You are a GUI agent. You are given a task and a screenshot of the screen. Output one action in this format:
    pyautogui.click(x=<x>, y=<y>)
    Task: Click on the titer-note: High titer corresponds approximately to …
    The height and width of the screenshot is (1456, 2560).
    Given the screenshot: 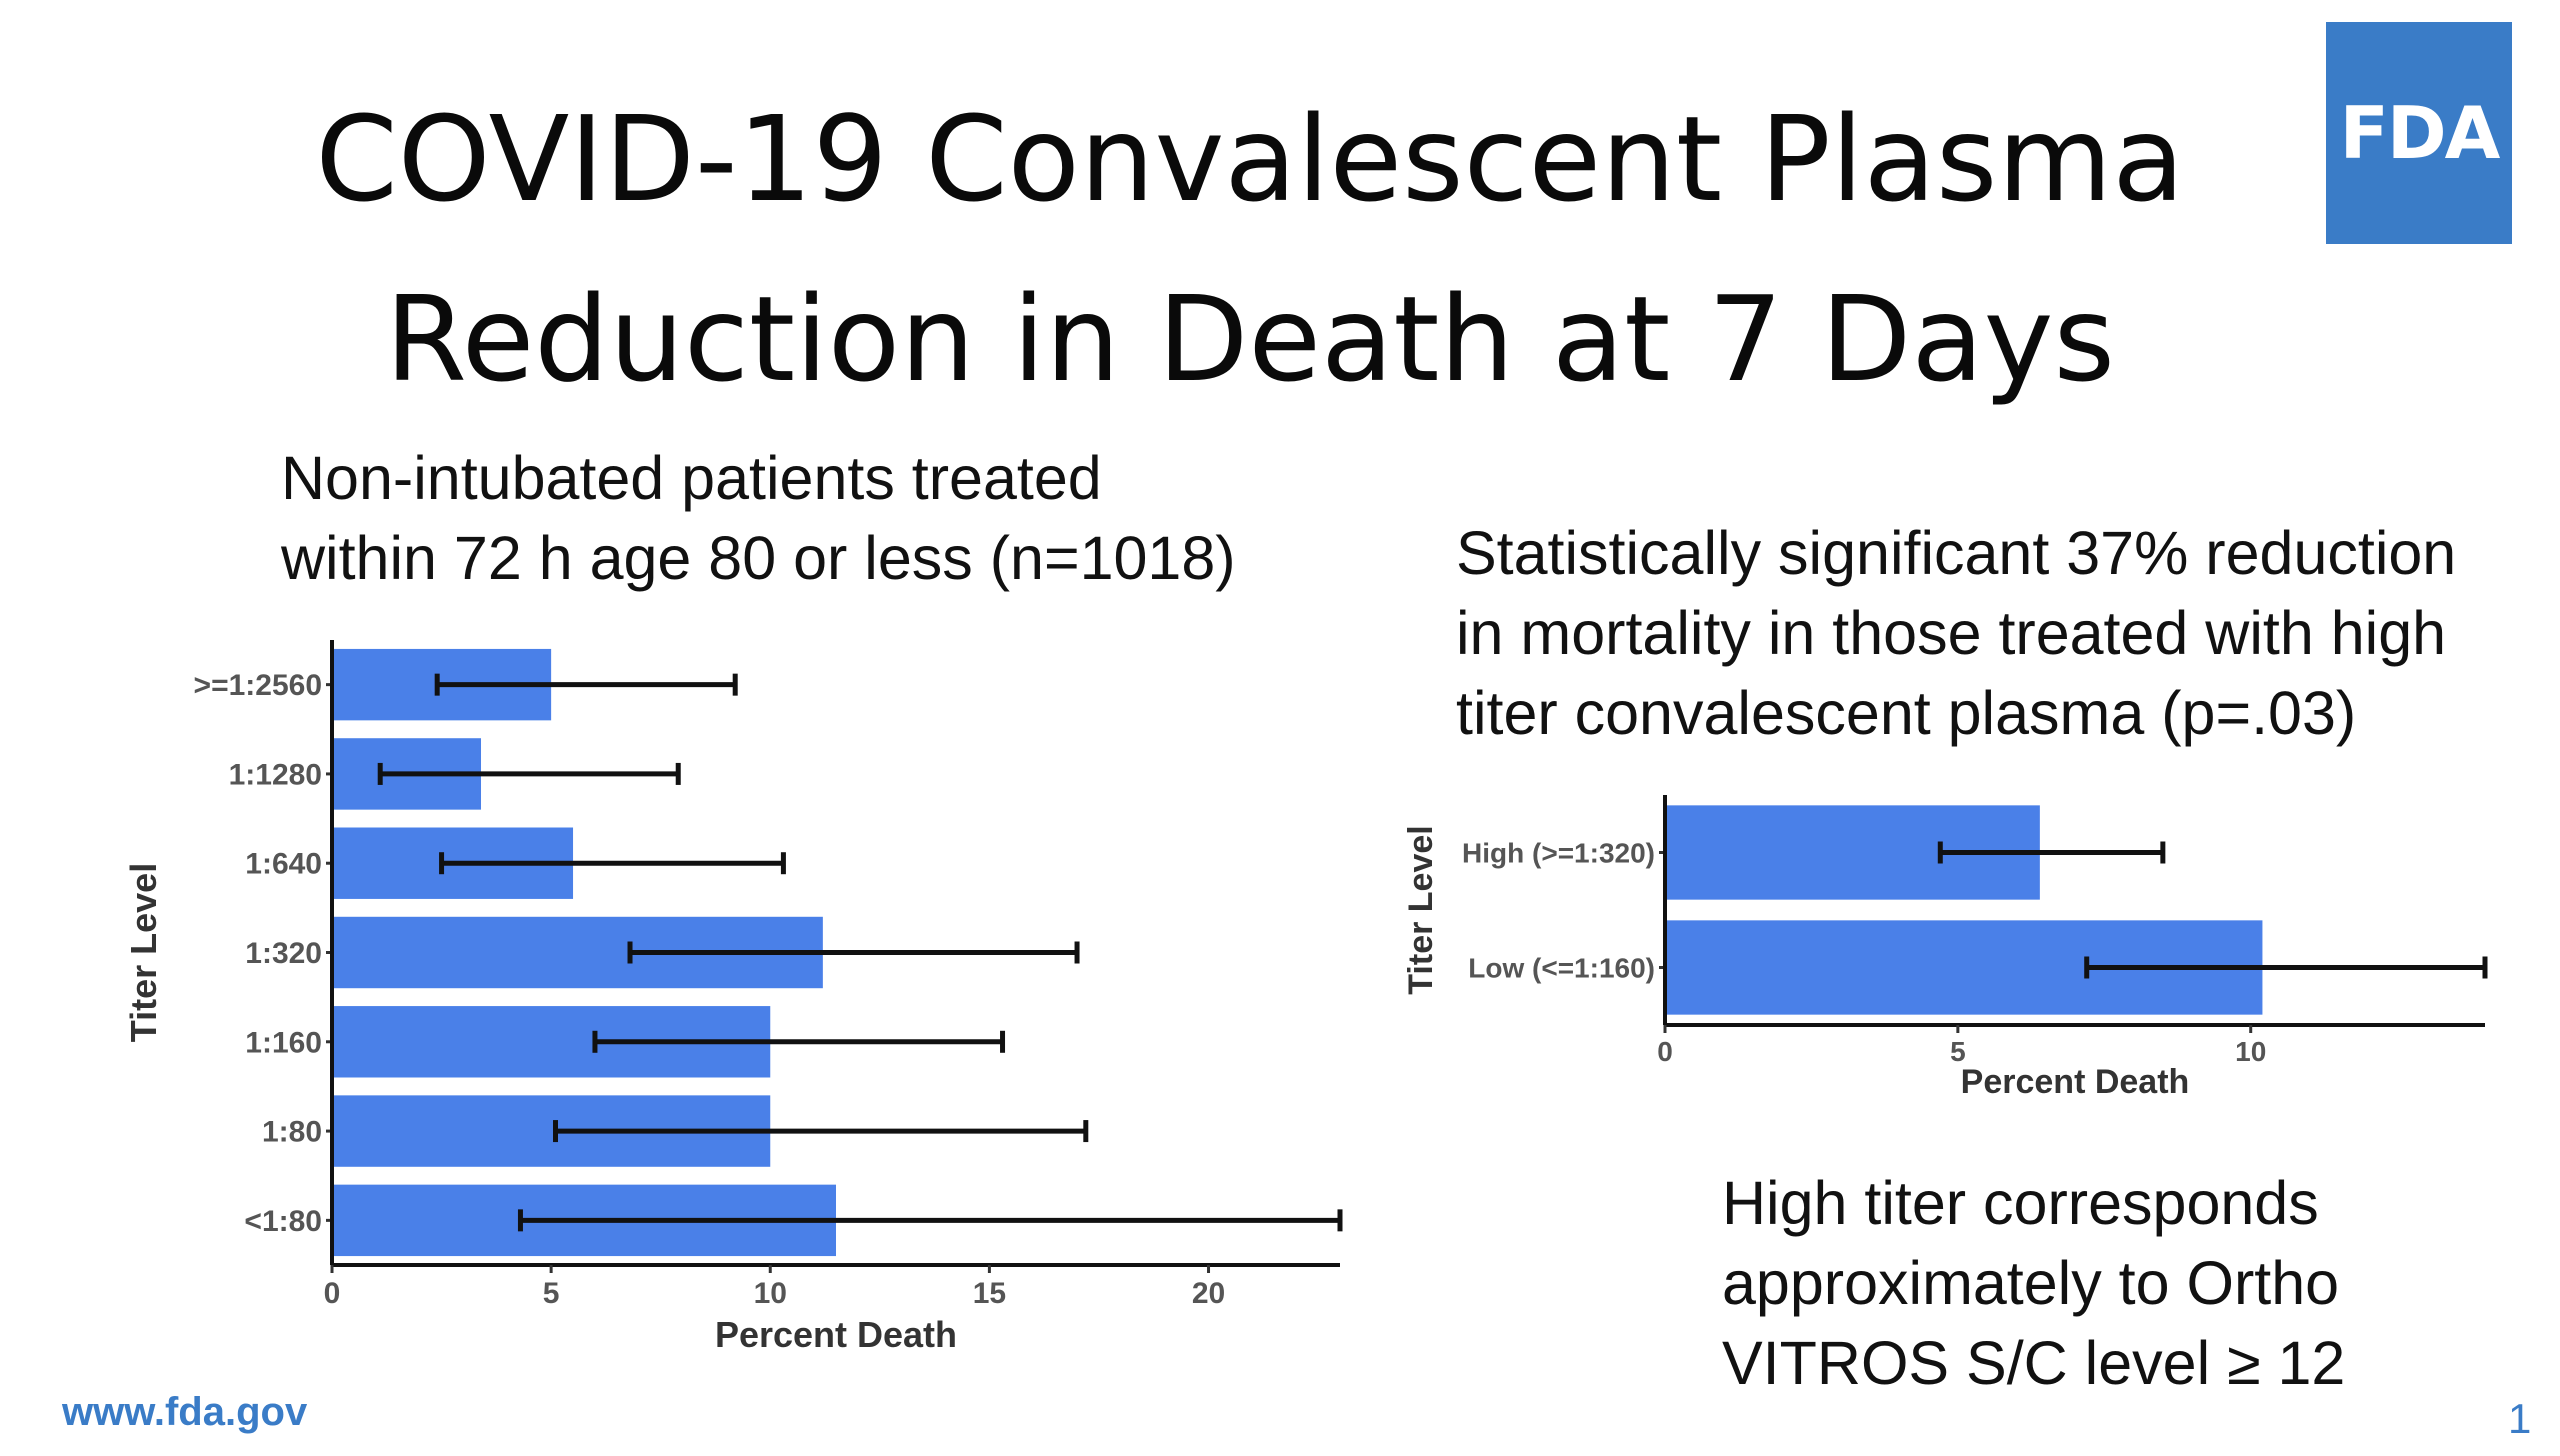 What is the action you would take?
    pyautogui.click(x=2033, y=1283)
    